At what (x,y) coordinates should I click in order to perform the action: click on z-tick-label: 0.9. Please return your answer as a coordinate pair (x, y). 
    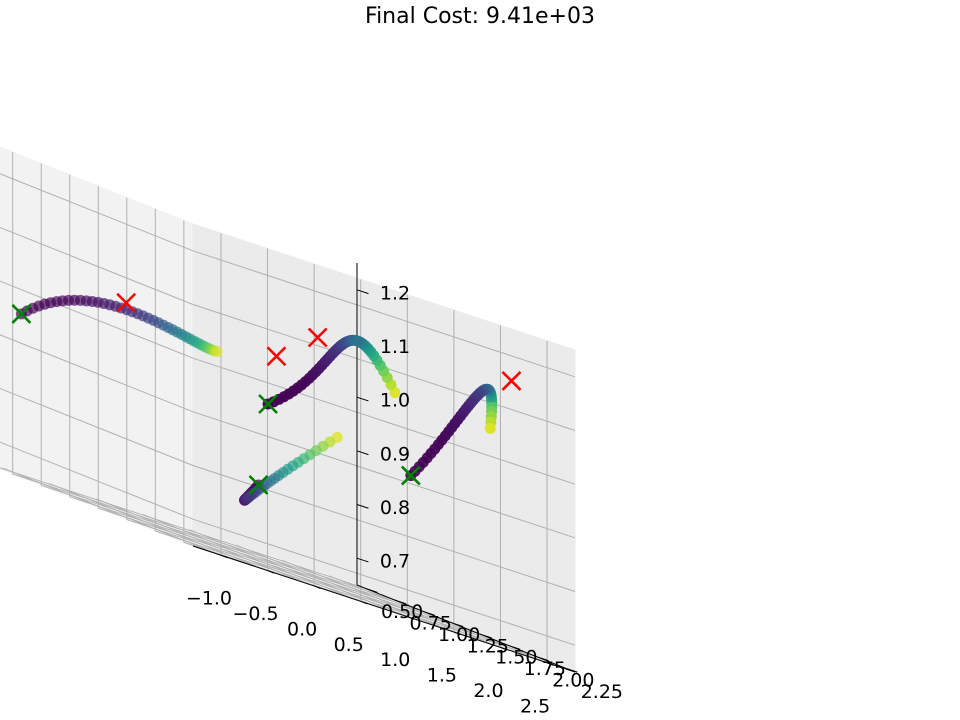
    Looking at the image, I should click on (395, 454).